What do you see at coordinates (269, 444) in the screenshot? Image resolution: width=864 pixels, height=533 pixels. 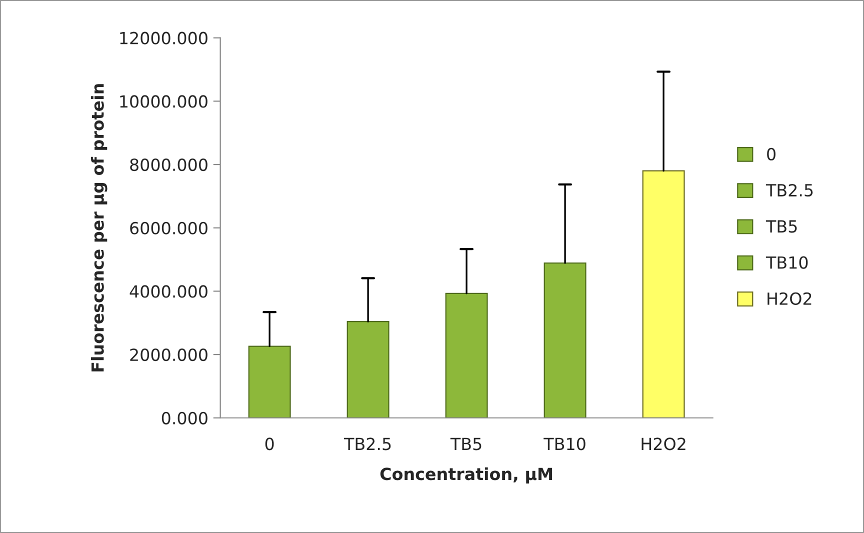 I see `x-tick-label: 0` at bounding box center [269, 444].